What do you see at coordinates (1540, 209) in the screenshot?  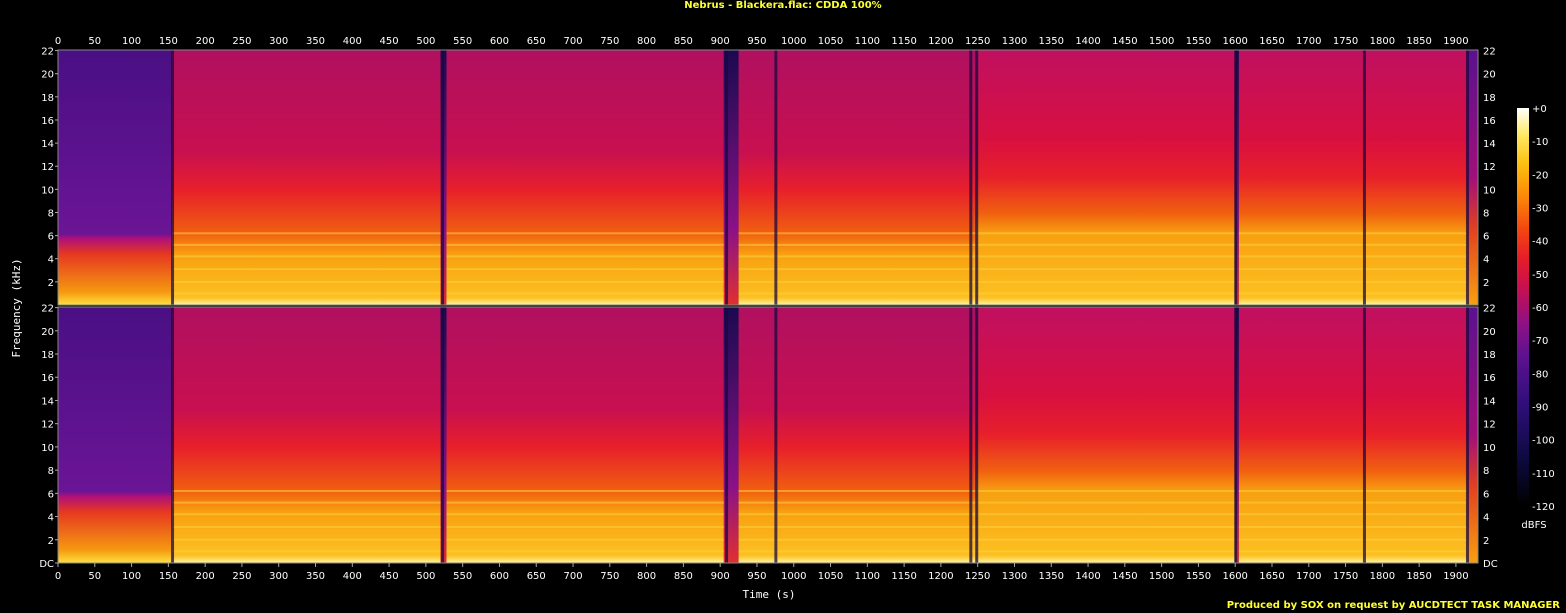 I see `colorbar-tick-label: -30` at bounding box center [1540, 209].